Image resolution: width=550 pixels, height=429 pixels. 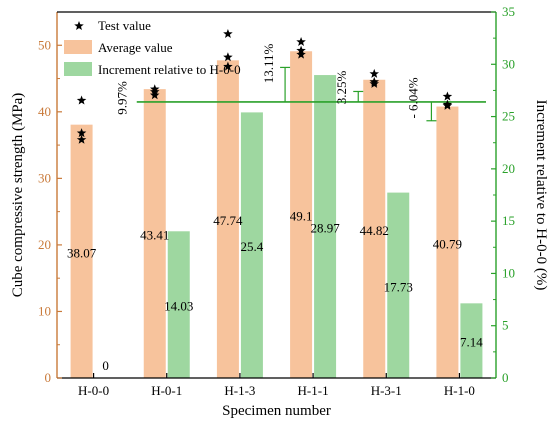 What do you see at coordinates (93, 390) in the screenshot?
I see `x-tick-label-H-0-0: H-0-0` at bounding box center [93, 390].